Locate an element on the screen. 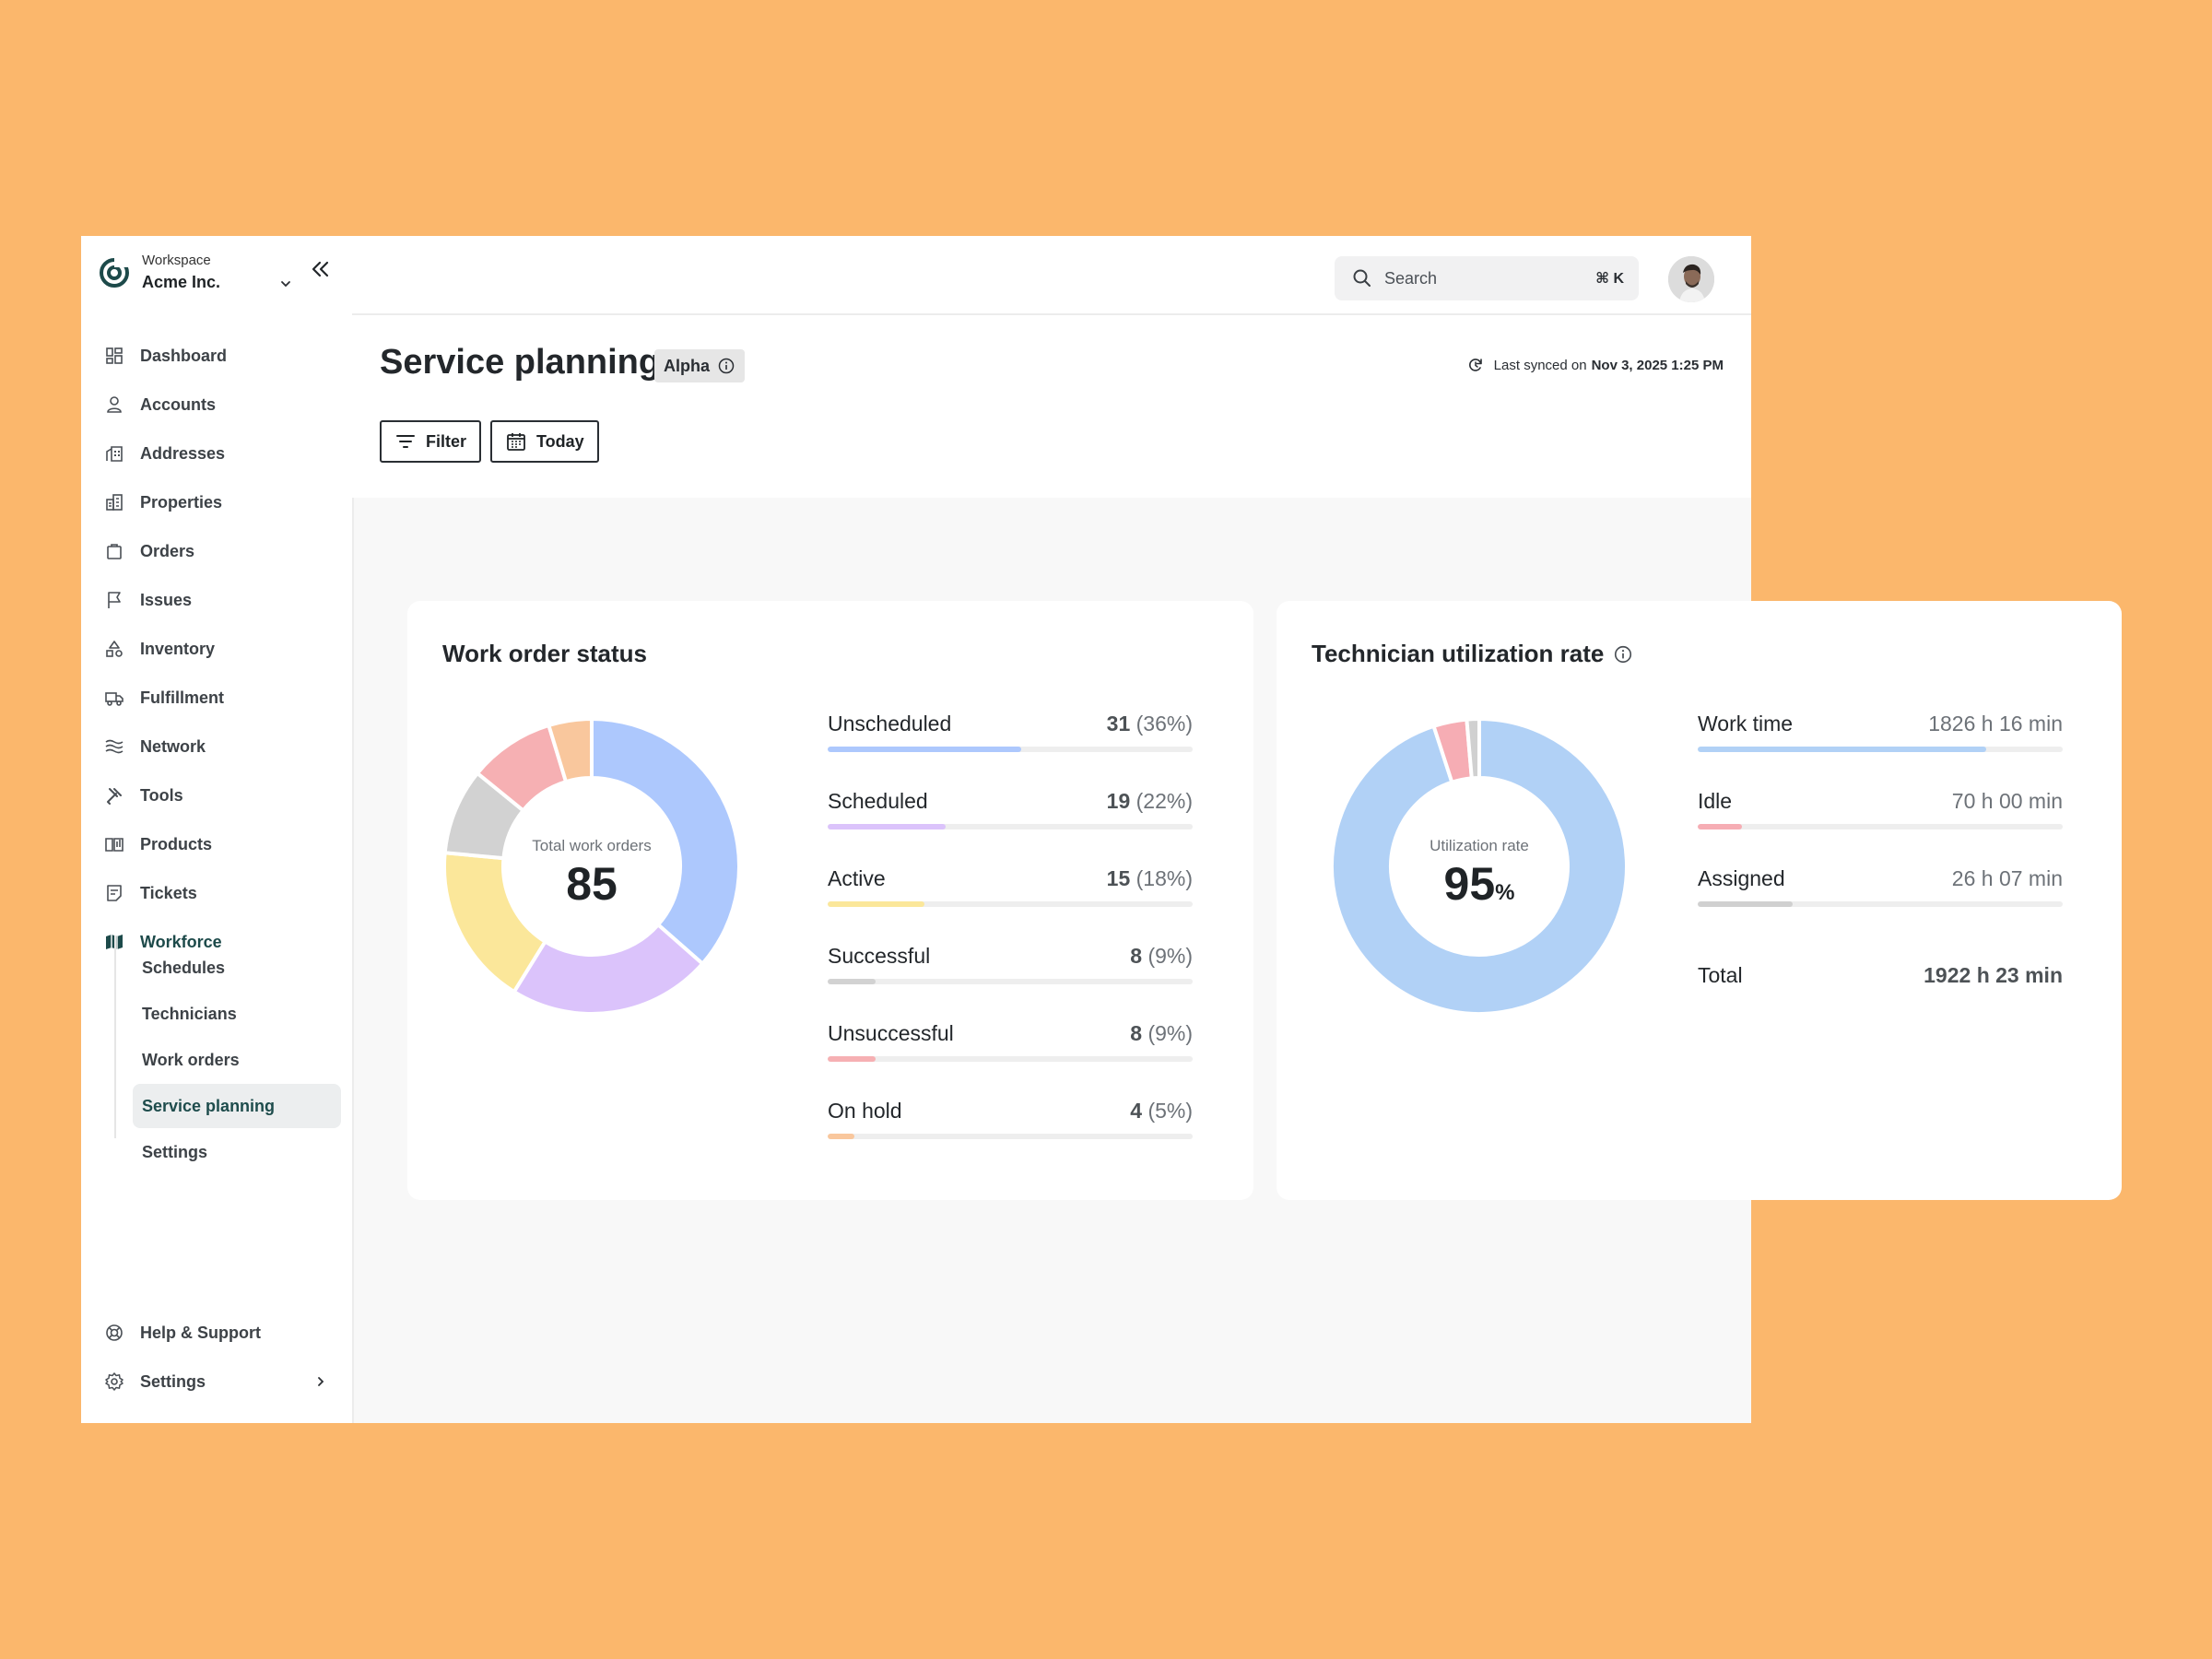 This screenshot has height=1659, width=2212. nav-item-network: Network is located at coordinates (218, 746).